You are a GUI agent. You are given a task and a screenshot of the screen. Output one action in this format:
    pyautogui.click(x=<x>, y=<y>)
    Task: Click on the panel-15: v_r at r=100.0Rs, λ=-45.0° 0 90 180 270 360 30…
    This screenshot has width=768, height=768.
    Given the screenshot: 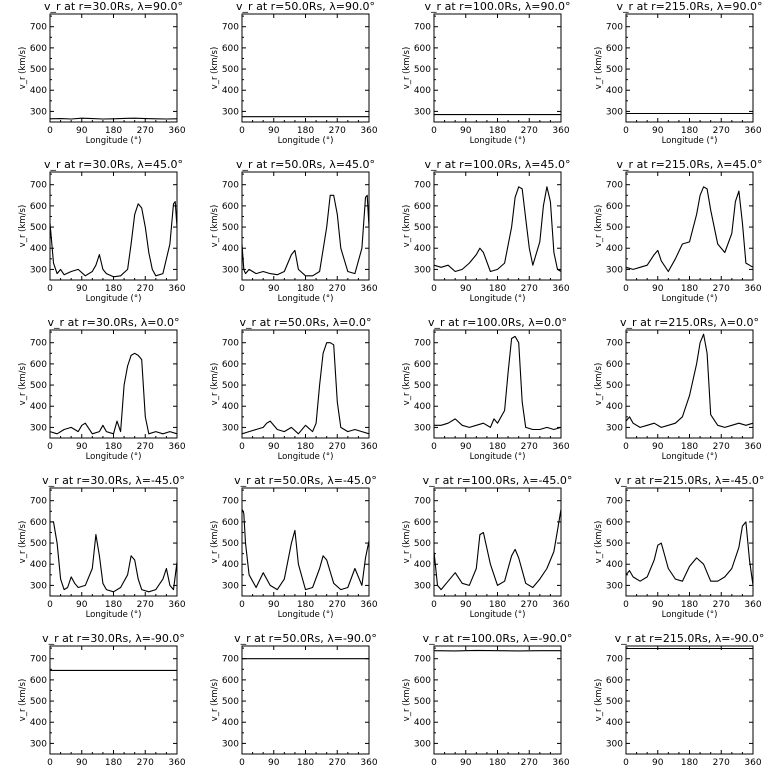 What is the action you would take?
    pyautogui.click(x=487, y=547)
    